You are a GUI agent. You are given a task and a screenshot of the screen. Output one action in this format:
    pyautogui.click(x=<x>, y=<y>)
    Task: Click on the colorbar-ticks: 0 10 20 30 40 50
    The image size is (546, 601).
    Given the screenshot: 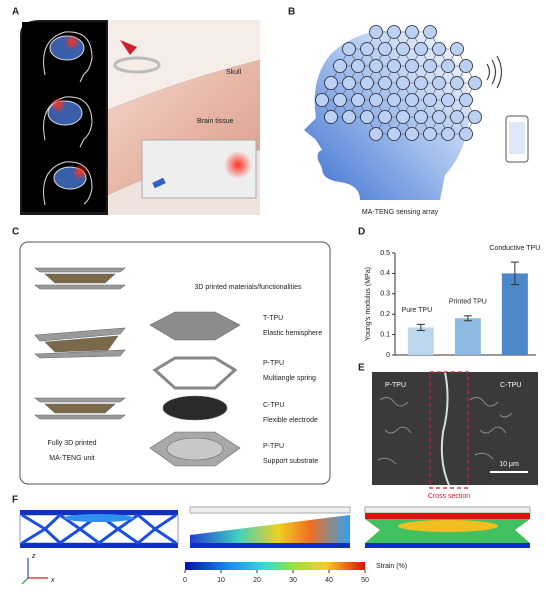 What is the action you would take?
    pyautogui.click(x=276, y=577)
    